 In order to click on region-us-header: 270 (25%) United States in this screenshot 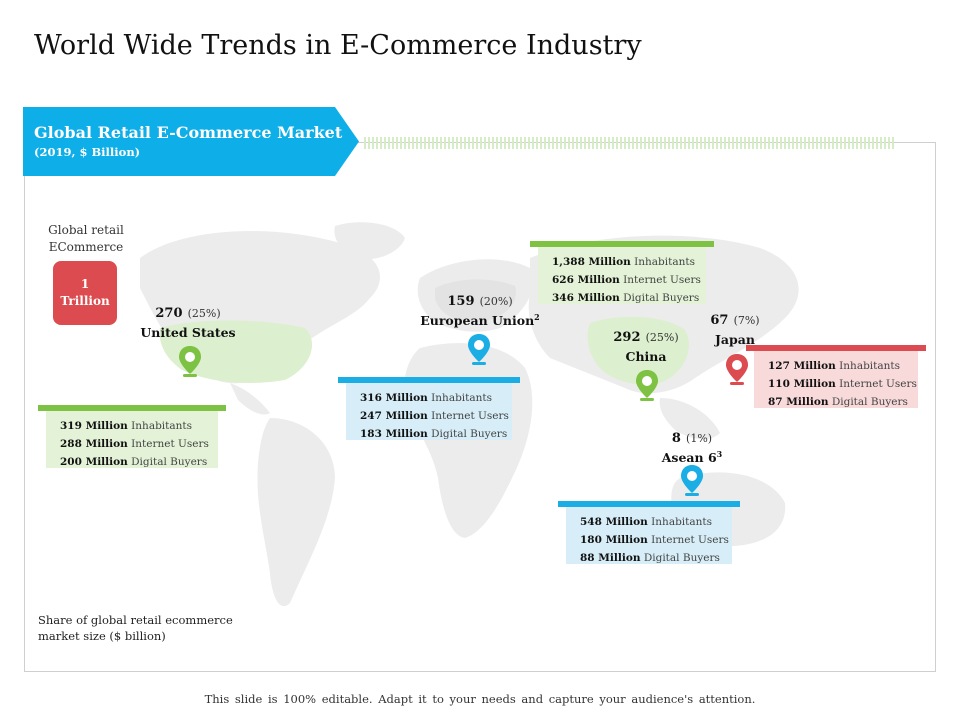, I will do `click(188, 321)`.